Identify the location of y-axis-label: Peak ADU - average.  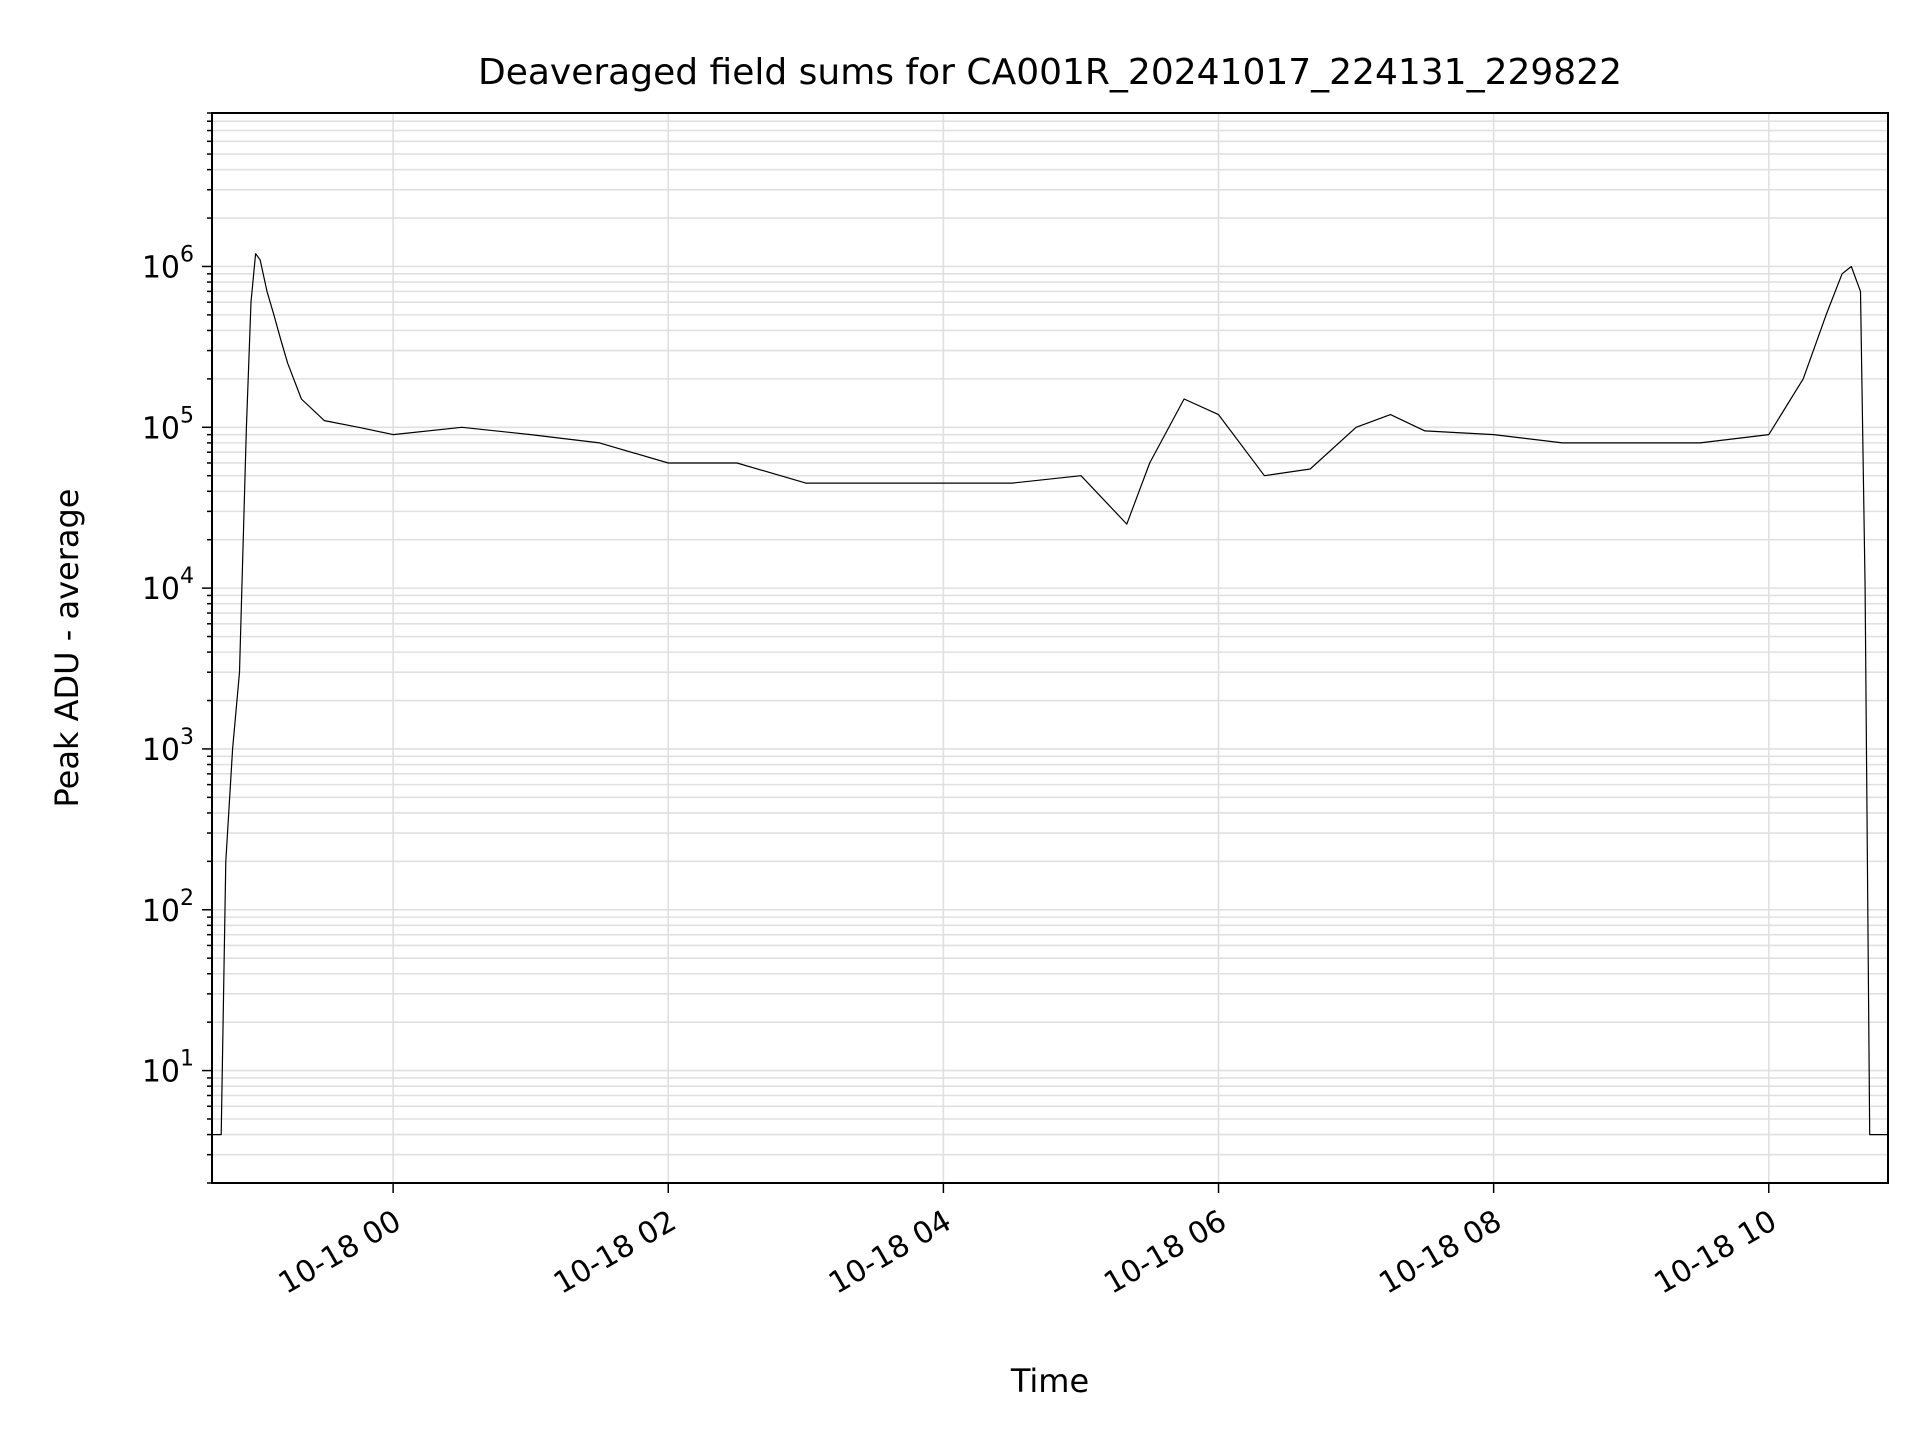
(67, 648).